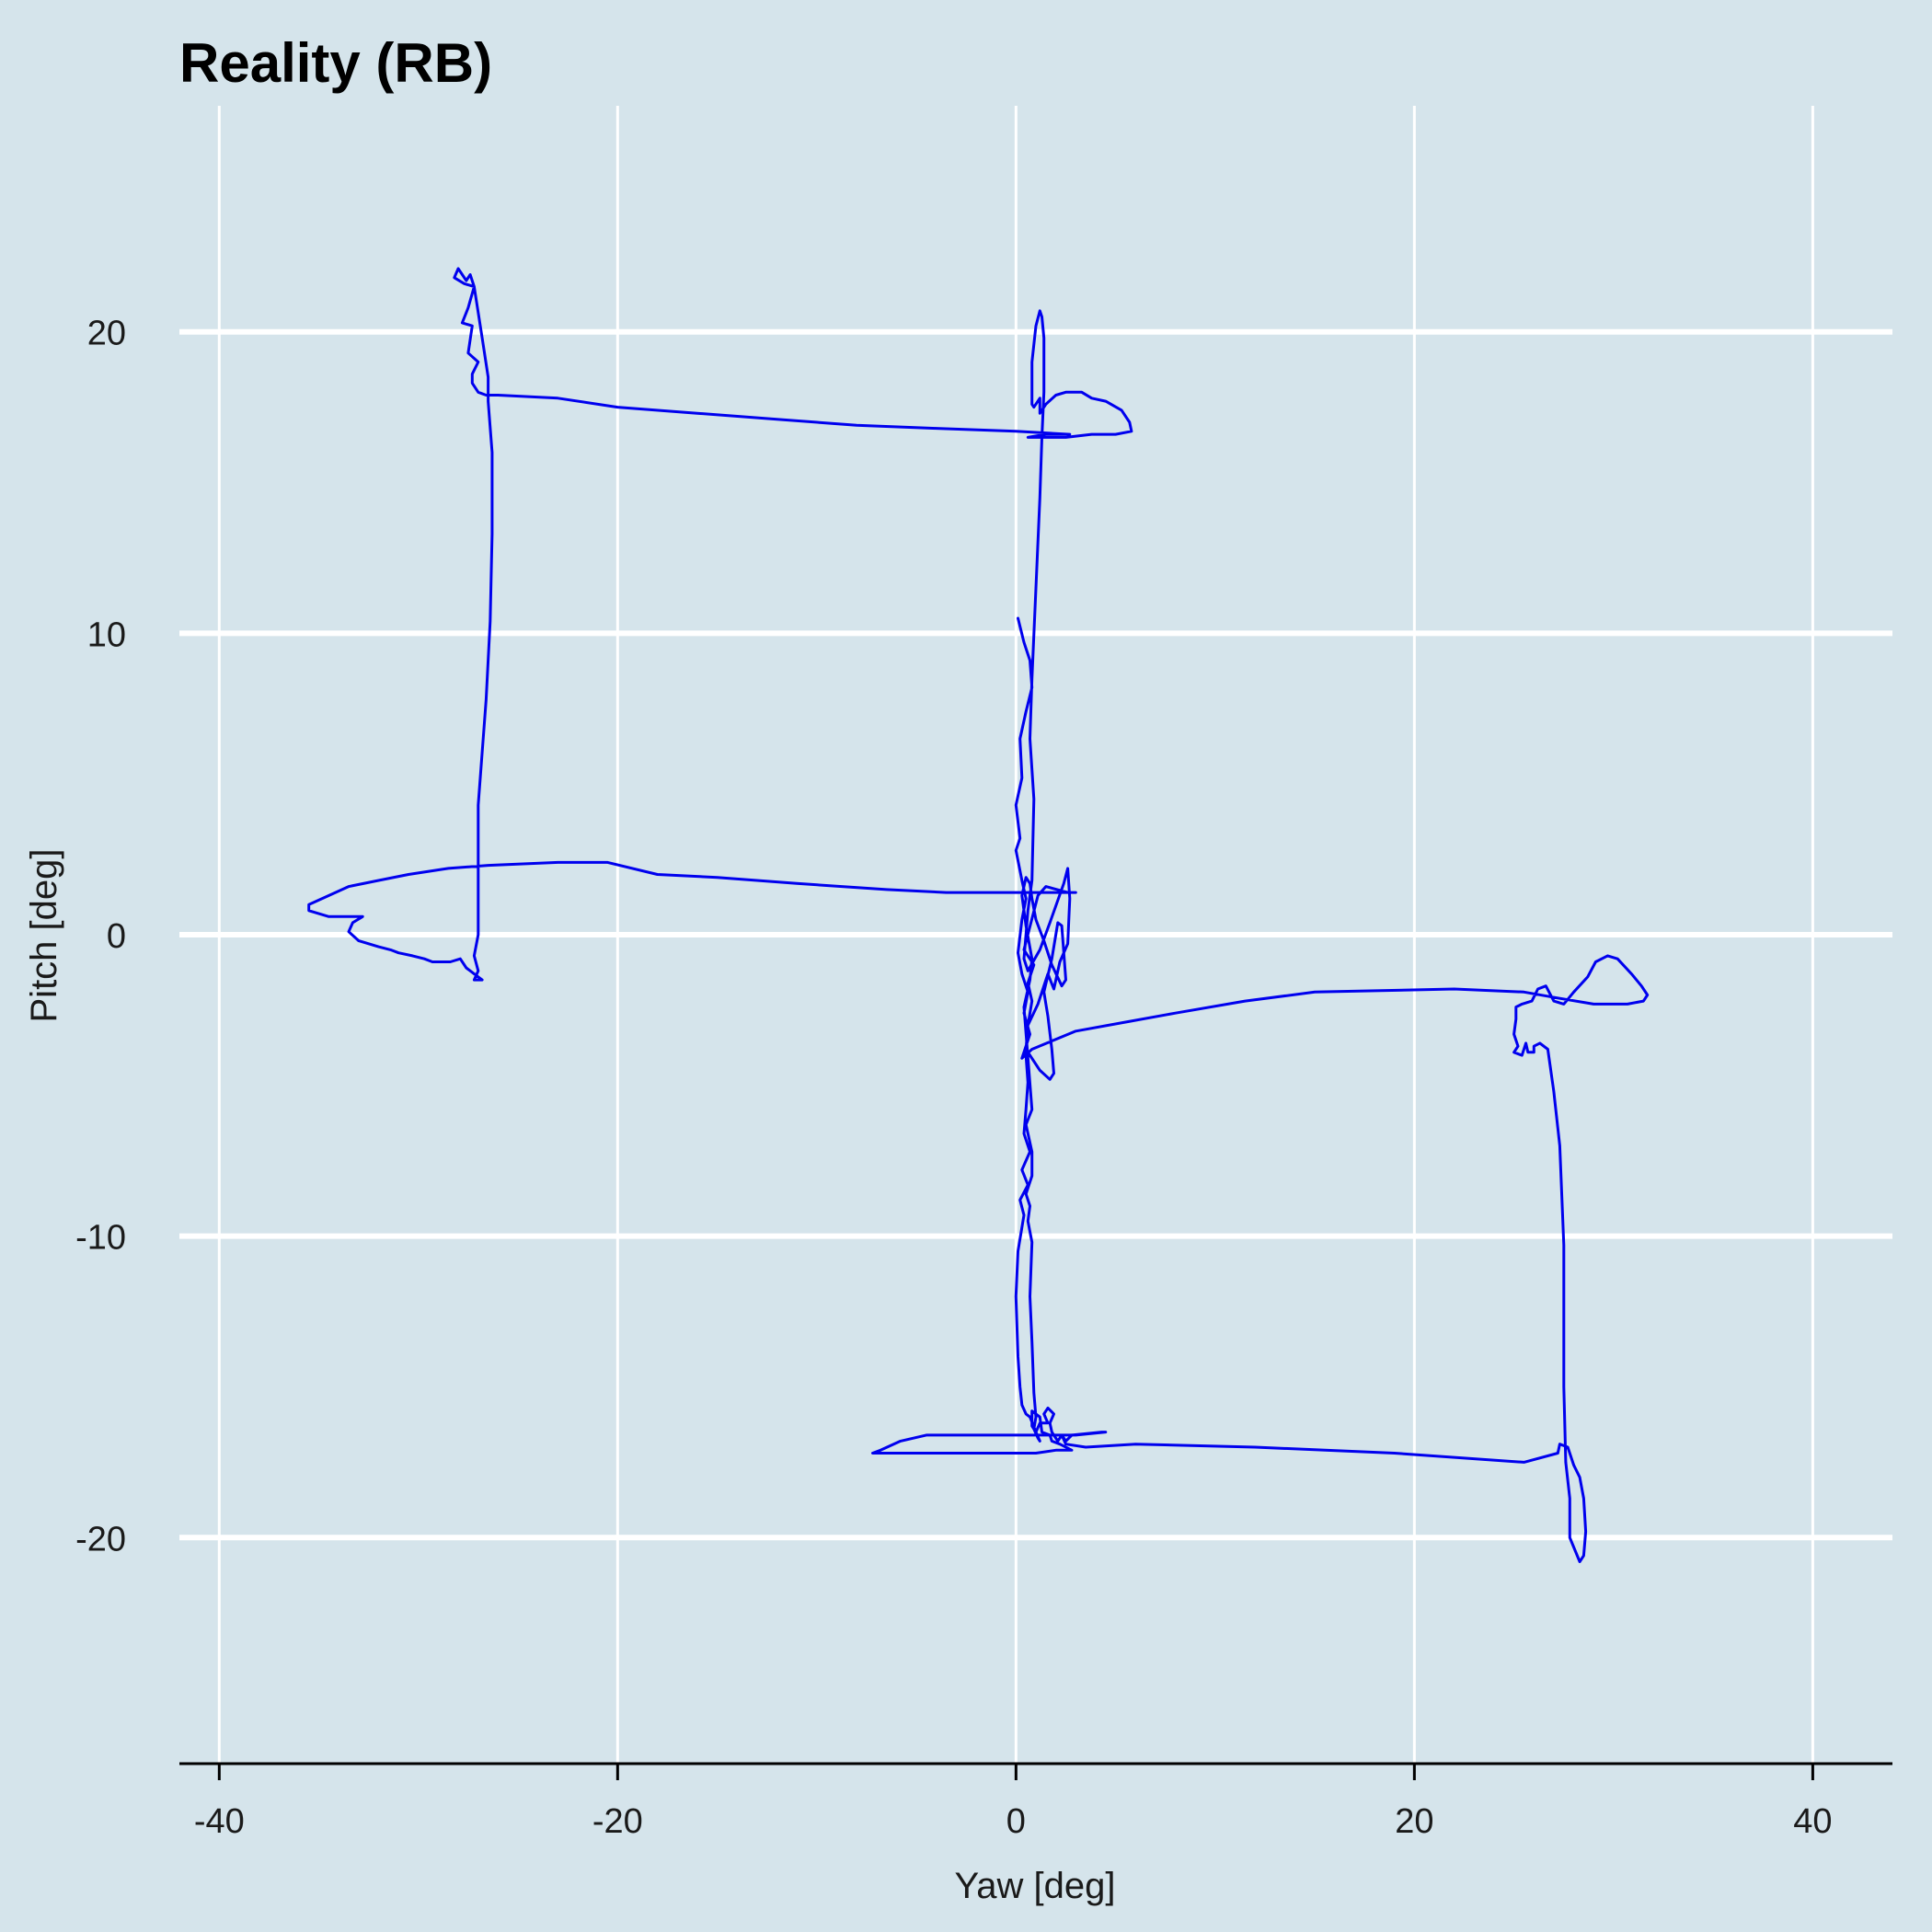  Describe the element at coordinates (100, 937) in the screenshot. I see `y-axis-ticks: -20 -10 0 10 20` at that location.